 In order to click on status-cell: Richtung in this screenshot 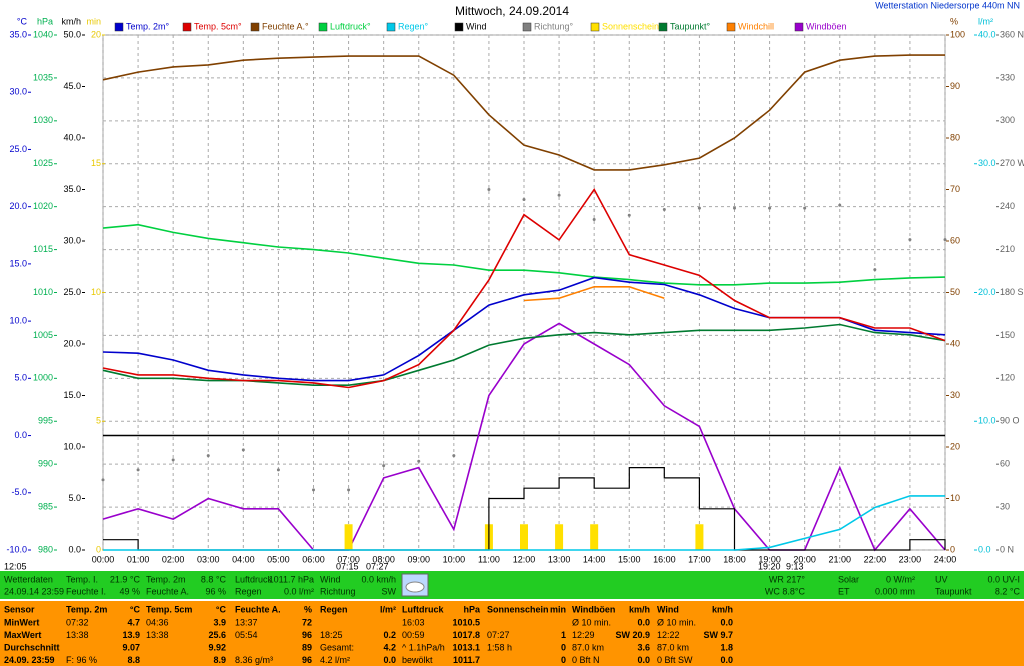, I will do `click(338, 591)`.